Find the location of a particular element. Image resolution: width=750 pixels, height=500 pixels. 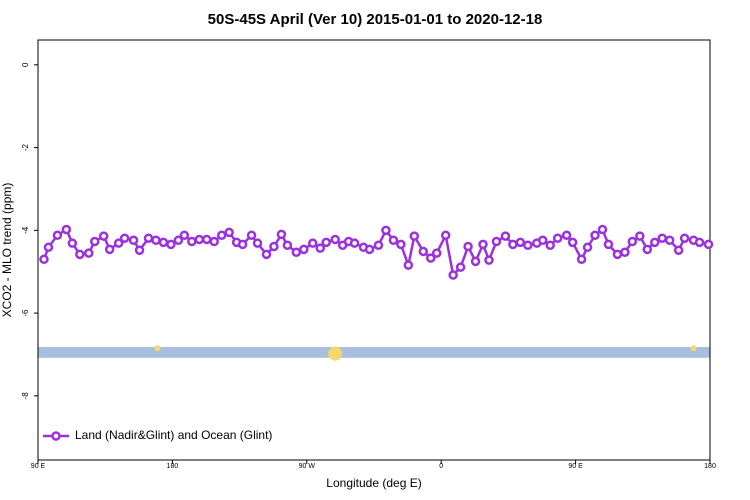

y-tick-label: -4 is located at coordinates (25, 230).